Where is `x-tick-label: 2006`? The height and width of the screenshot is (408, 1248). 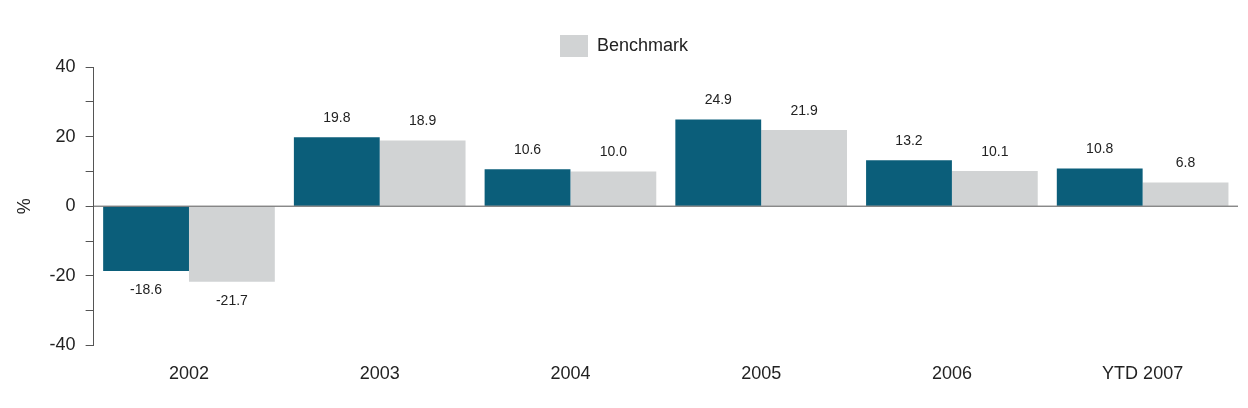 x-tick-label: 2006 is located at coordinates (951, 373).